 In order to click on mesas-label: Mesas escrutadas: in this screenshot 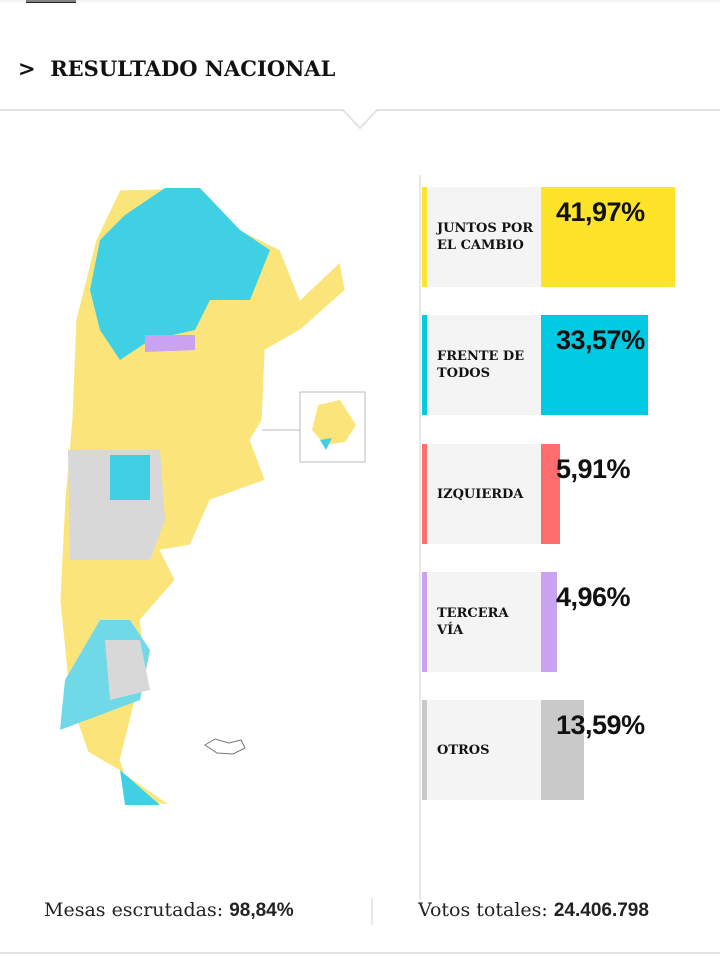, I will do `click(134, 910)`.